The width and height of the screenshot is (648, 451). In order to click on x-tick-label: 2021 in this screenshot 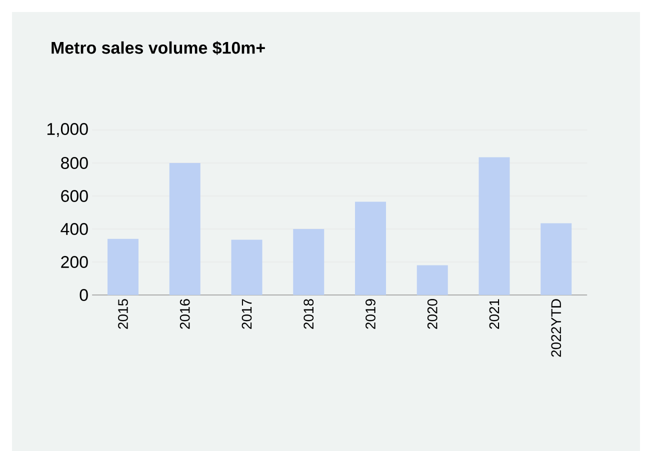, I will do `click(494, 314)`.